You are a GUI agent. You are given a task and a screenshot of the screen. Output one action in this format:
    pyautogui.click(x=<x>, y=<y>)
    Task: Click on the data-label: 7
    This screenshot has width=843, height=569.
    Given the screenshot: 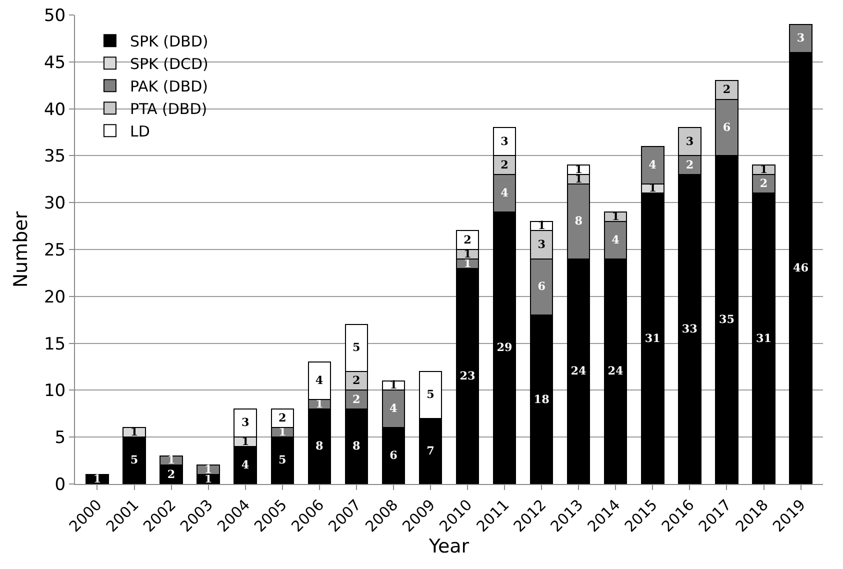 What is the action you would take?
    pyautogui.click(x=430, y=451)
    